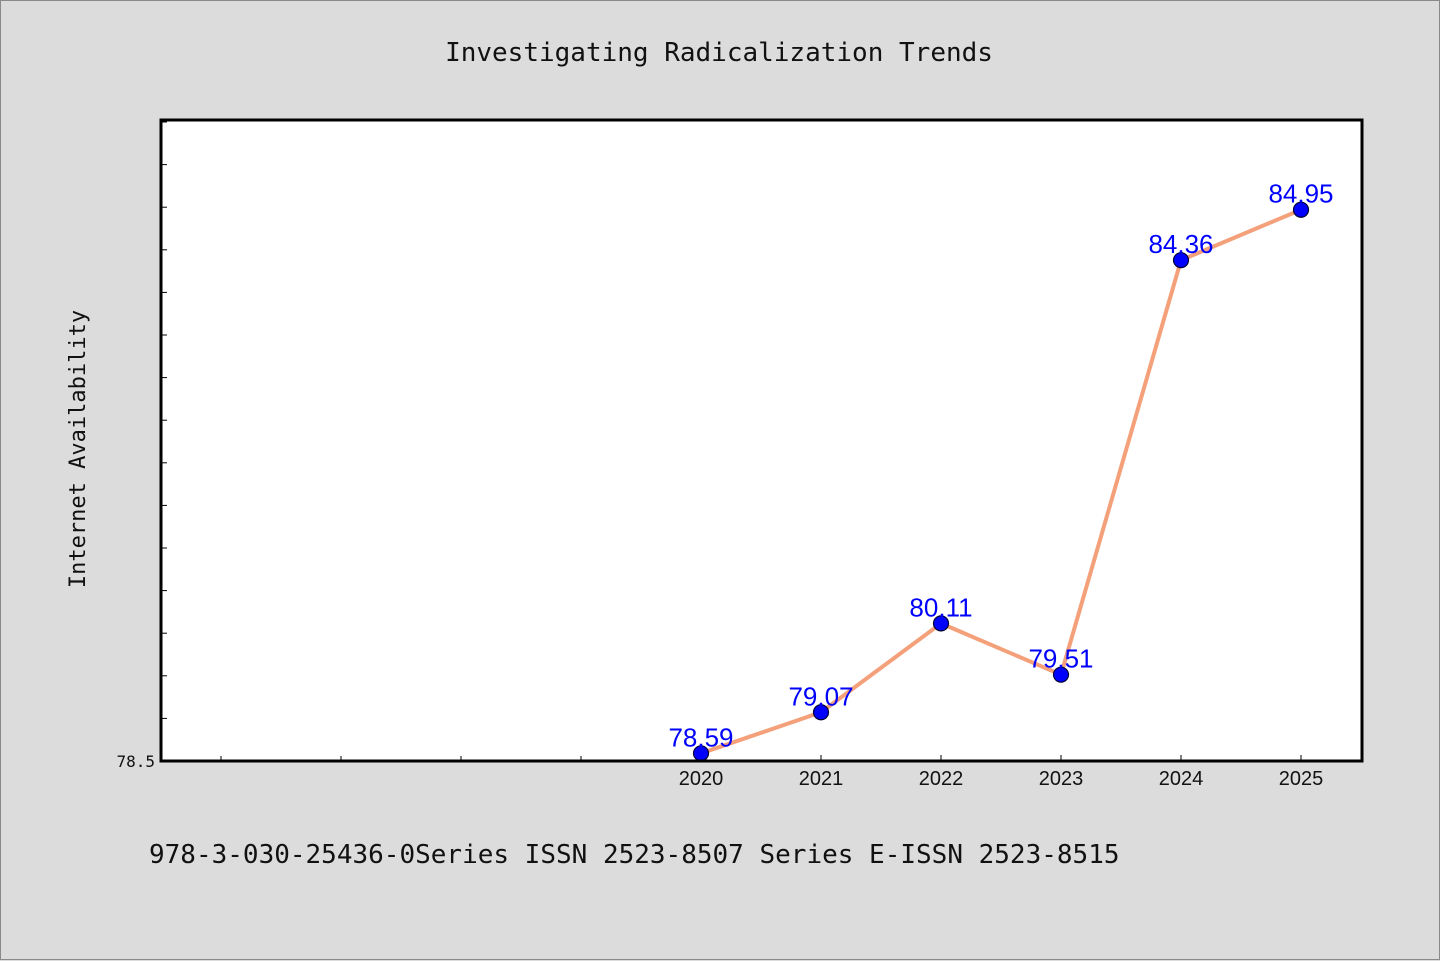 The width and height of the screenshot is (1440, 961). I want to click on data-label: 84.95, so click(1300, 194).